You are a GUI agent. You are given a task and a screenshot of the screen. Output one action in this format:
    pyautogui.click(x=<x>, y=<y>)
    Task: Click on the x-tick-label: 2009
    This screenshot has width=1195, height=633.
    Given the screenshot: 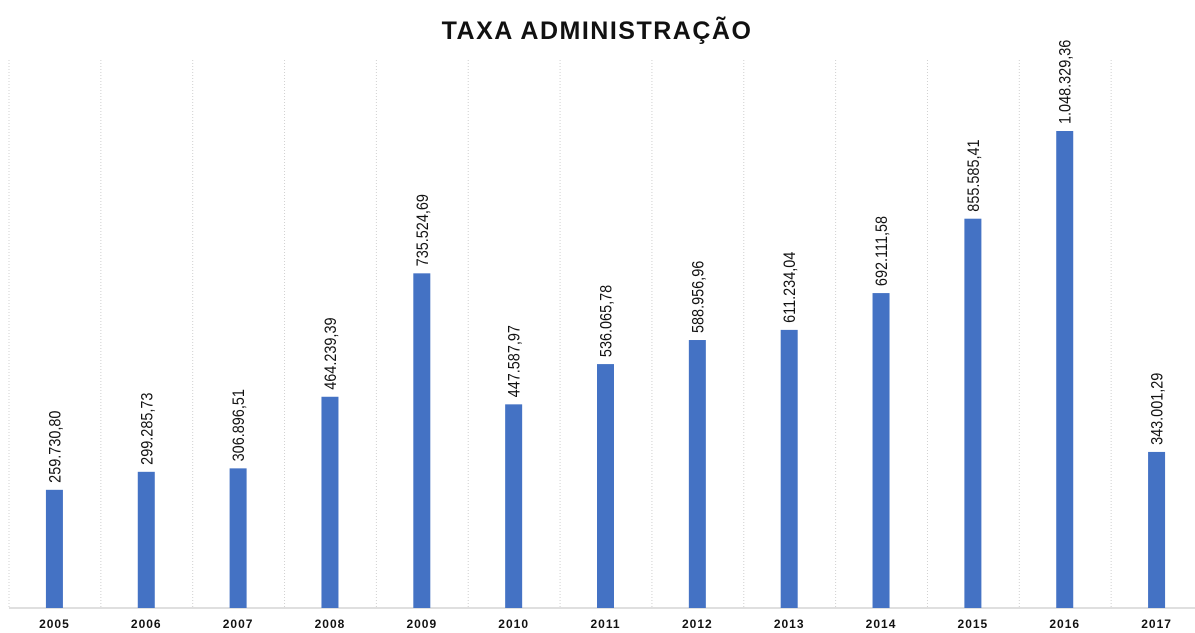 What is the action you would take?
    pyautogui.click(x=421, y=624)
    